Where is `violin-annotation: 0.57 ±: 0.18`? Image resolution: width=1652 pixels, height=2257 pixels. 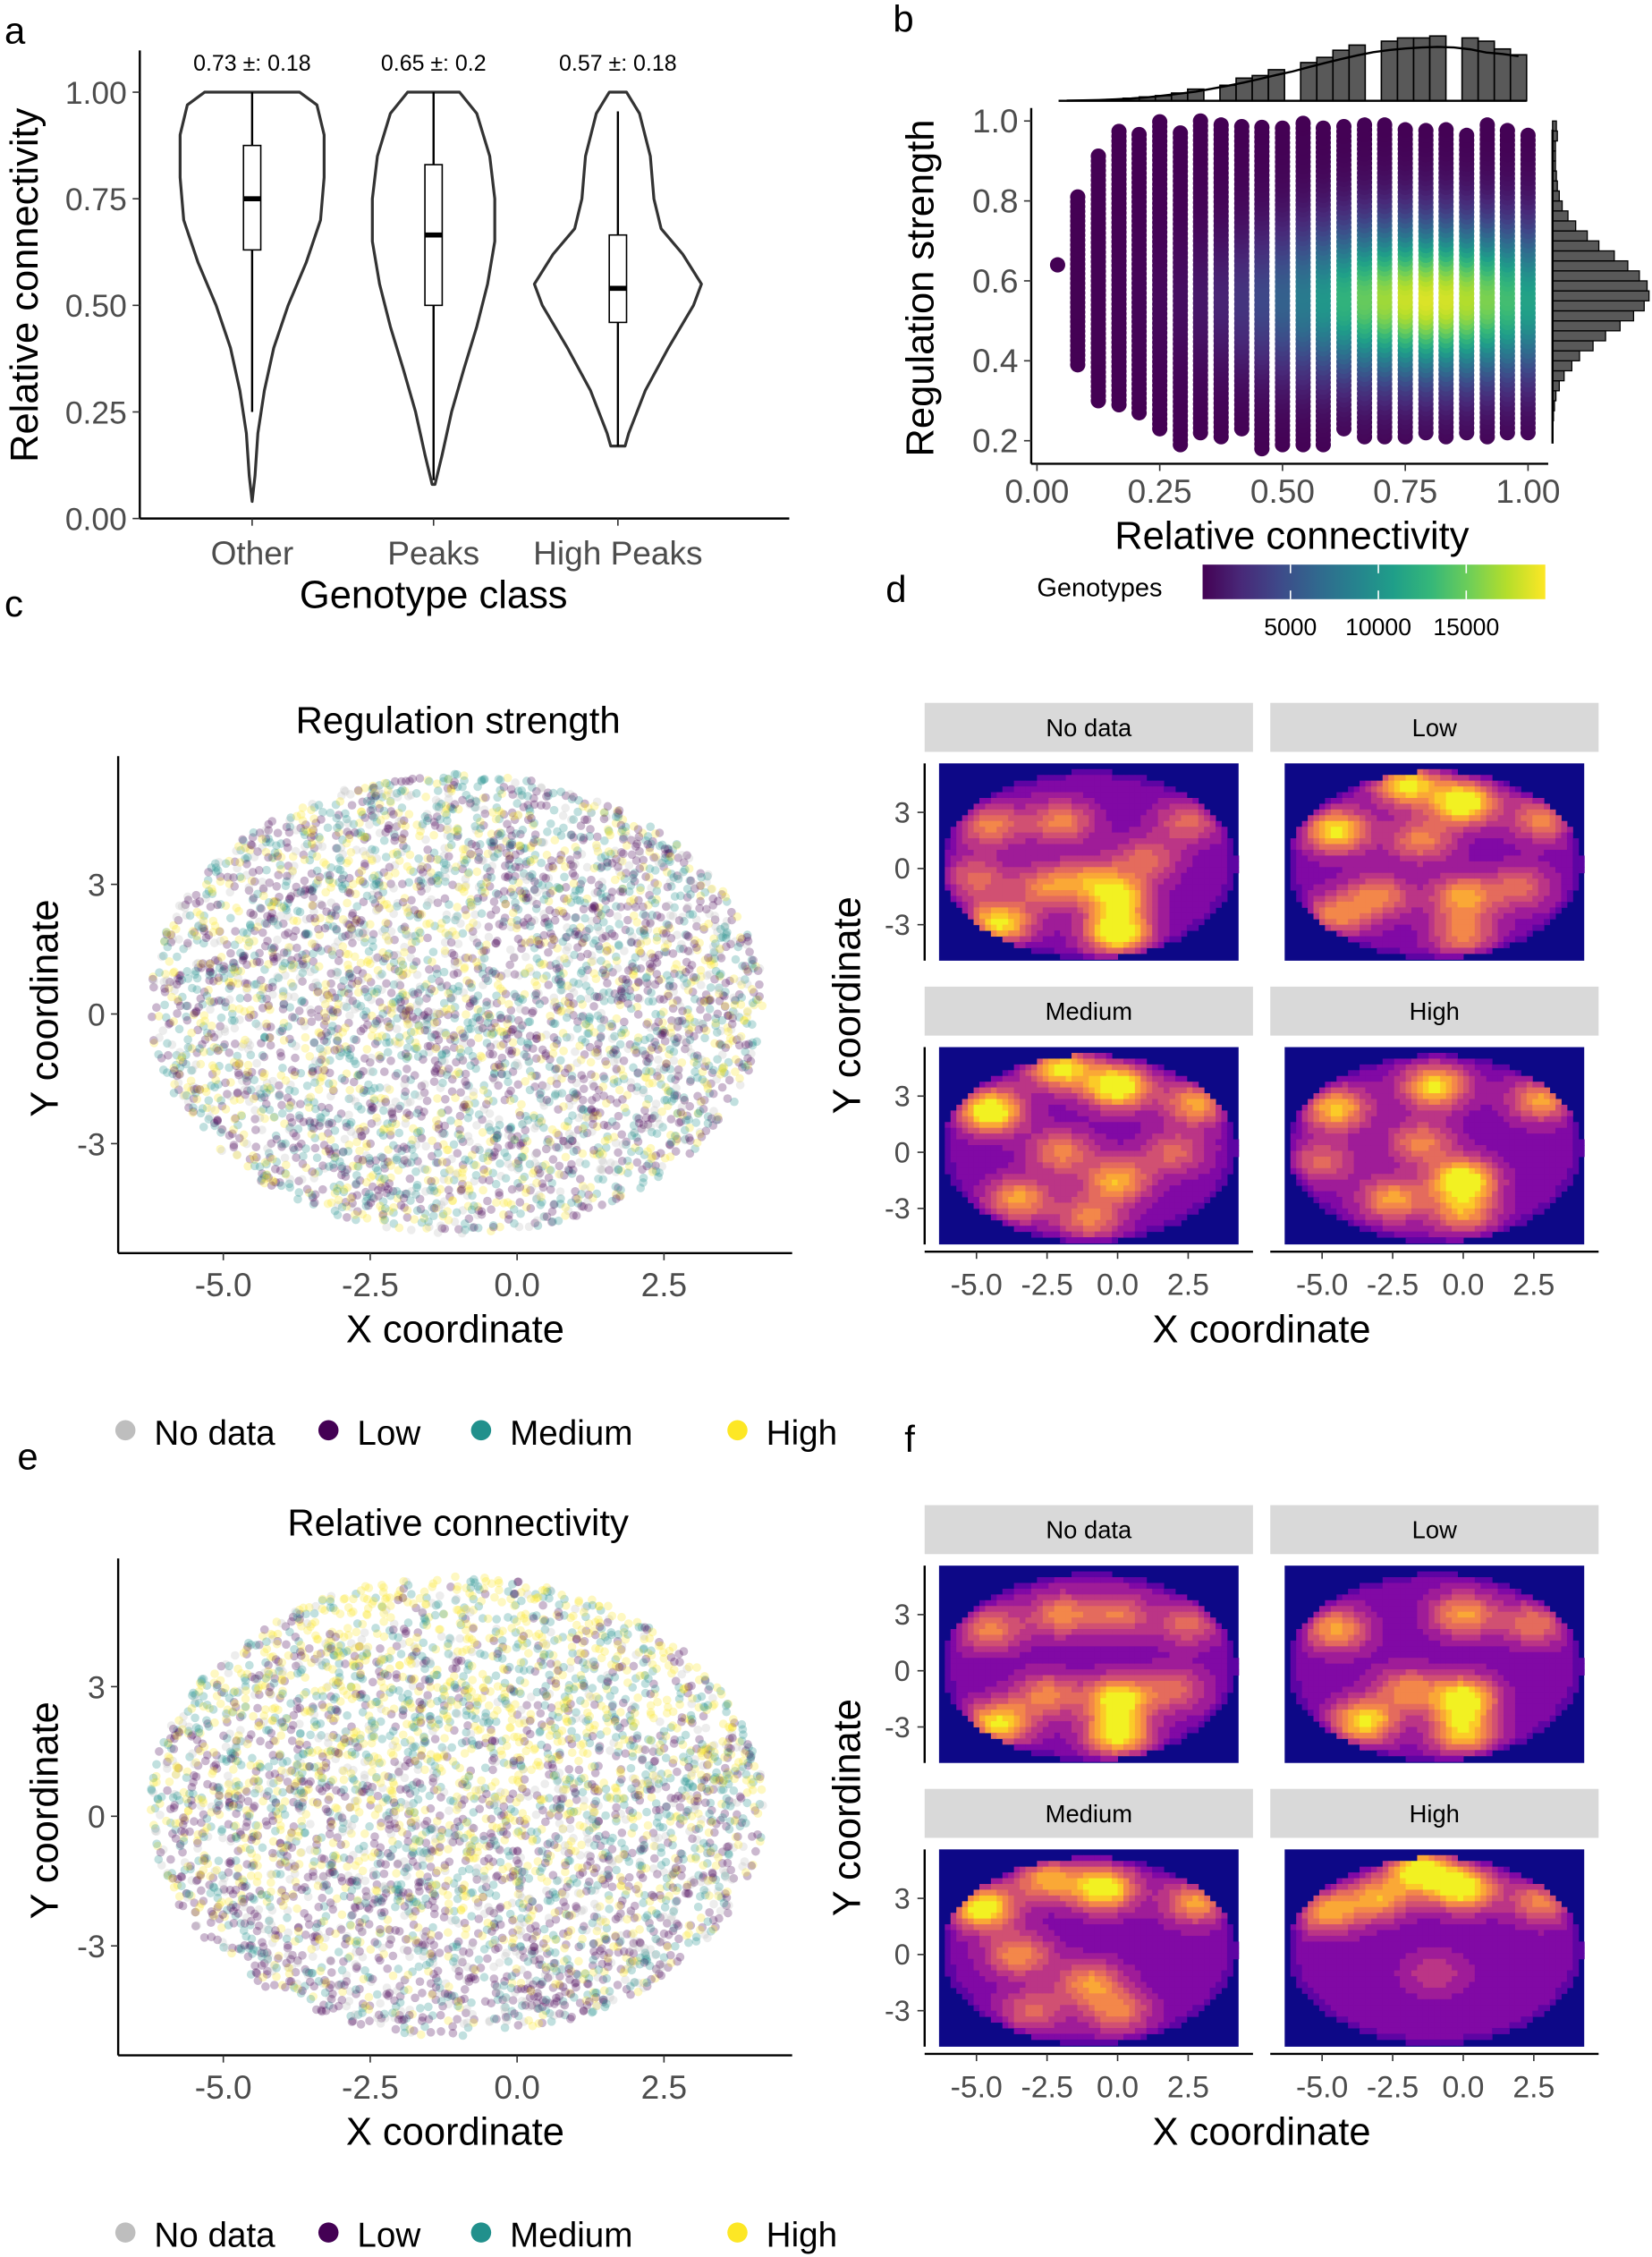
violin-annotation: 0.57 ±: 0.18 is located at coordinates (618, 63).